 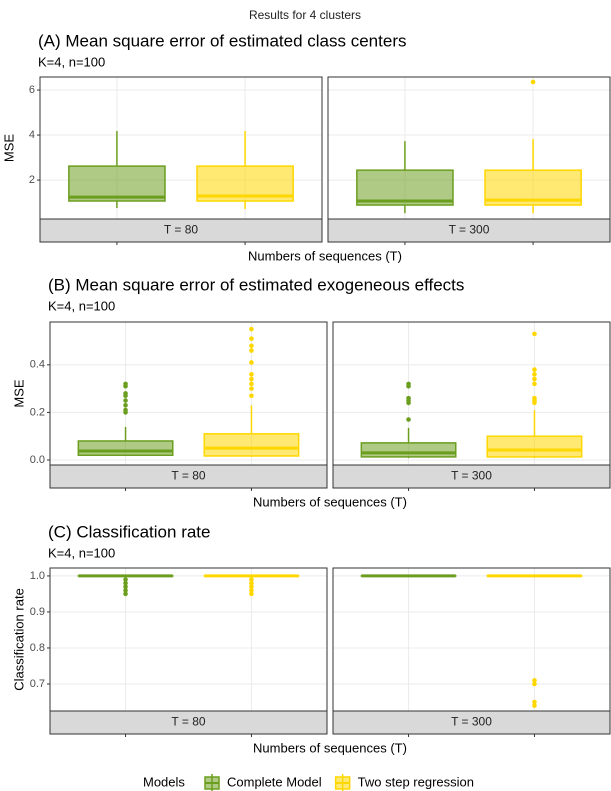 What do you see at coordinates (37, 412) in the screenshot?
I see `y-tick-label: 0.2` at bounding box center [37, 412].